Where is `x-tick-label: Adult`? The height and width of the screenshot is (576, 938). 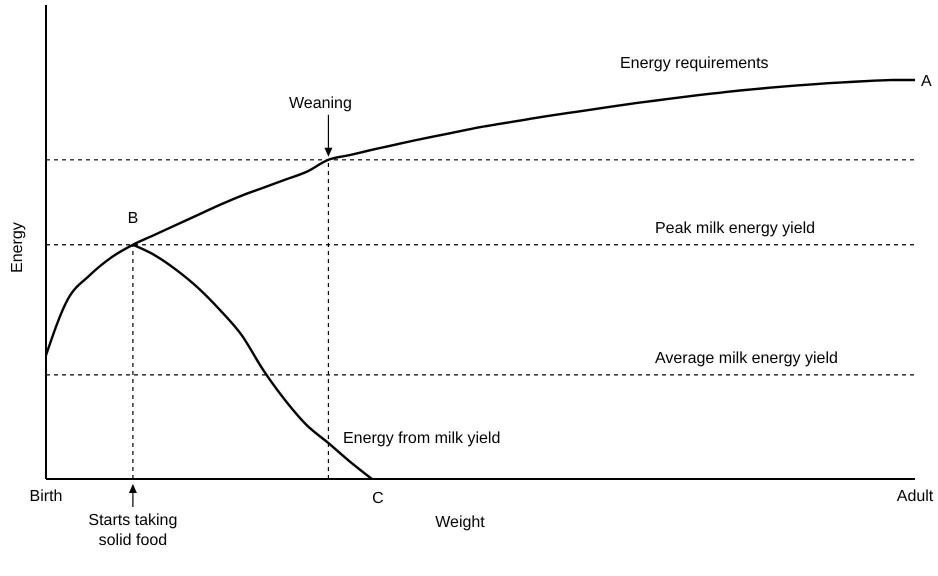
x-tick-label: Adult is located at coordinates (915, 496).